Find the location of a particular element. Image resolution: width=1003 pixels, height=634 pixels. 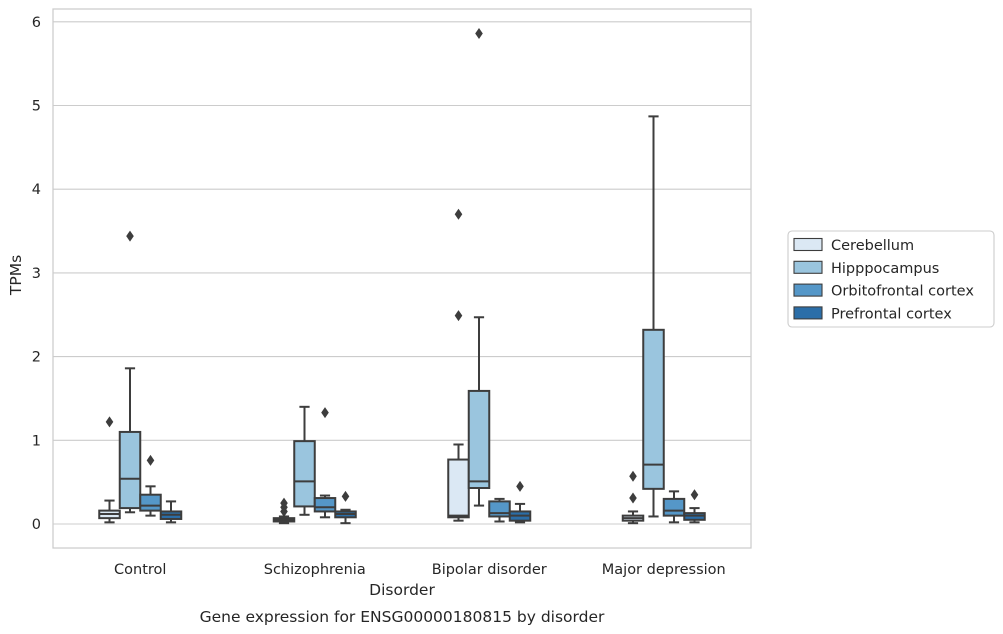

x-tick-label: Schizophrenia is located at coordinates (315, 570).